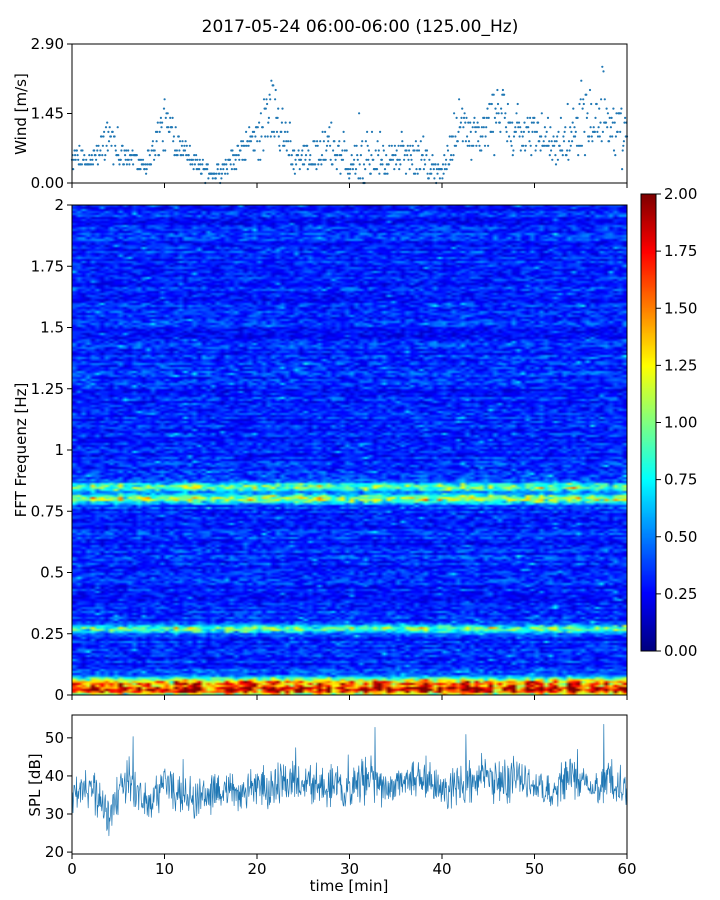 The height and width of the screenshot is (900, 720). I want to click on colorbar-tick-label: 2.00, so click(680, 194).